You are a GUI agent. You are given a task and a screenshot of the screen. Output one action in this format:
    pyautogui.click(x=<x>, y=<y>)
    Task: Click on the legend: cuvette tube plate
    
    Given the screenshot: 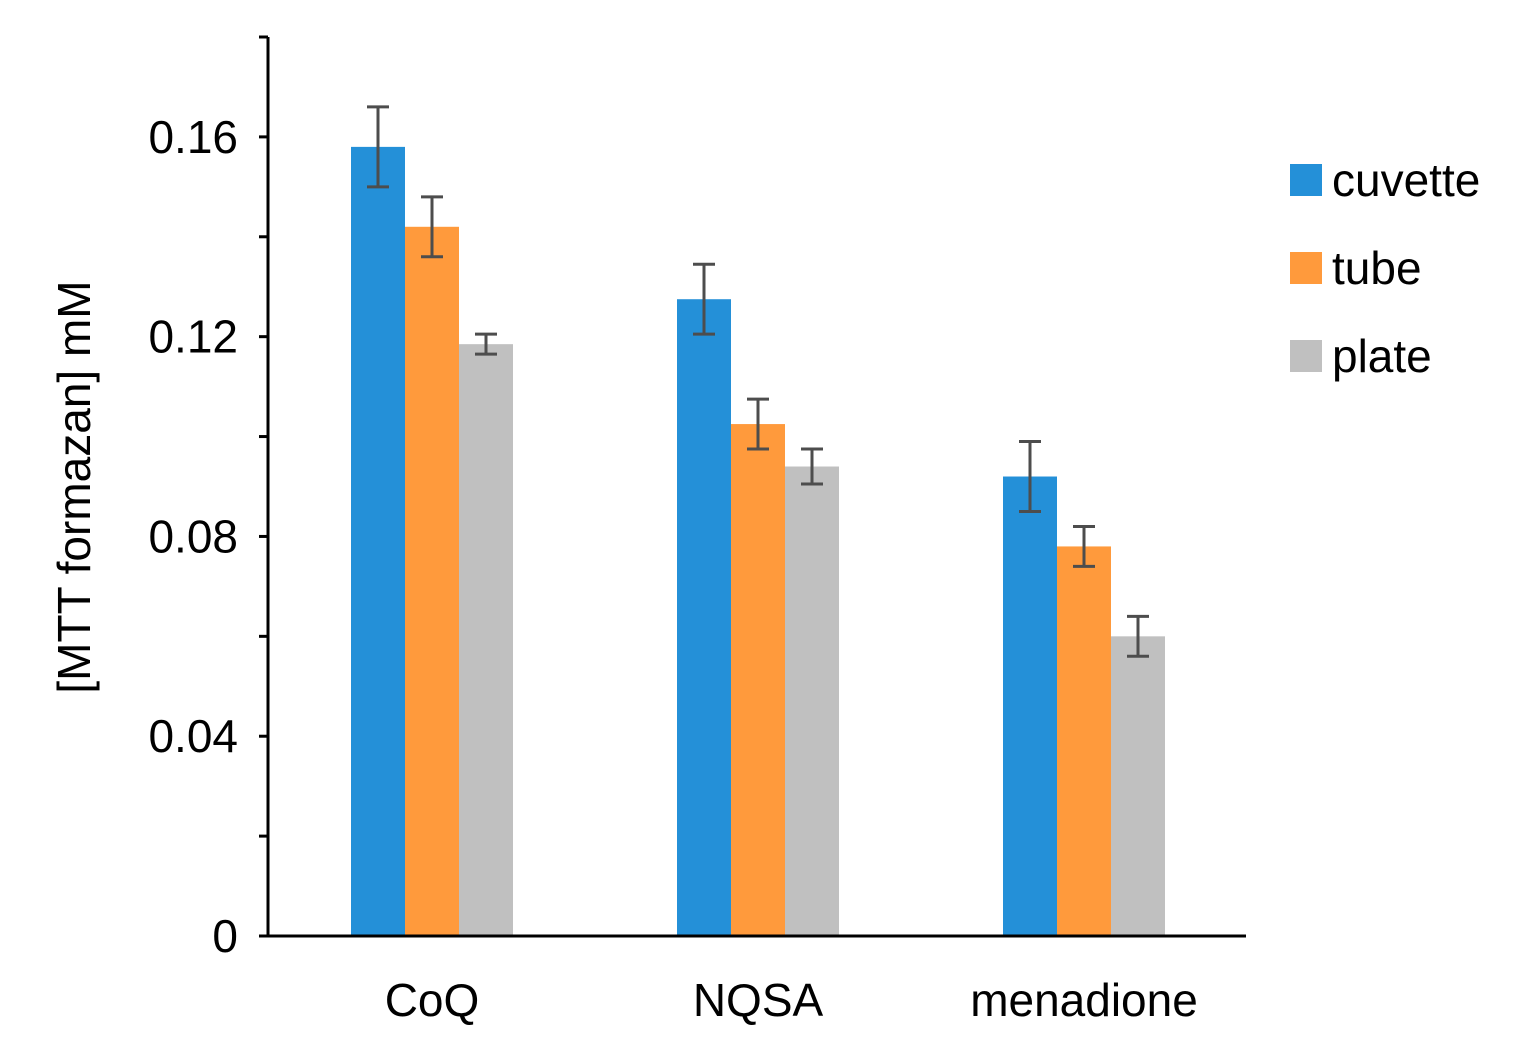 What is the action you would take?
    pyautogui.click(x=1385, y=268)
    